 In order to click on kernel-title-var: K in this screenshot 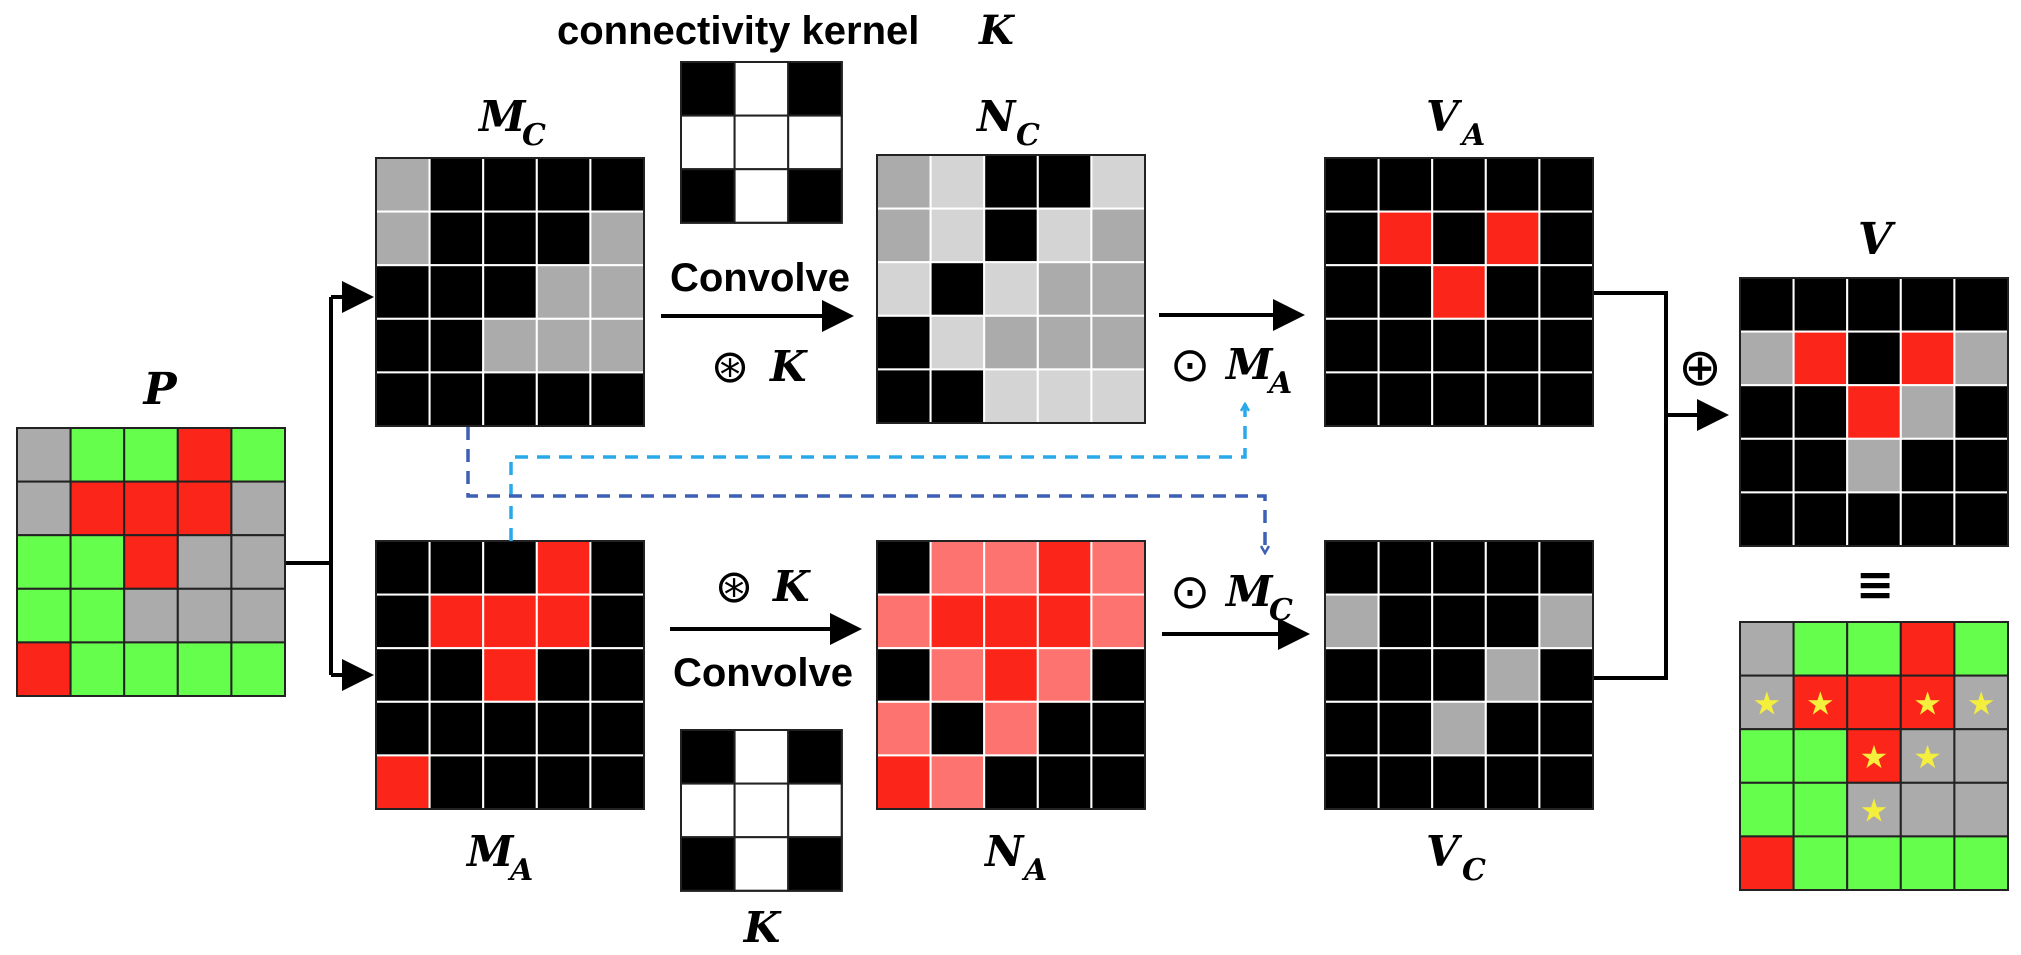, I will do `click(997, 30)`.